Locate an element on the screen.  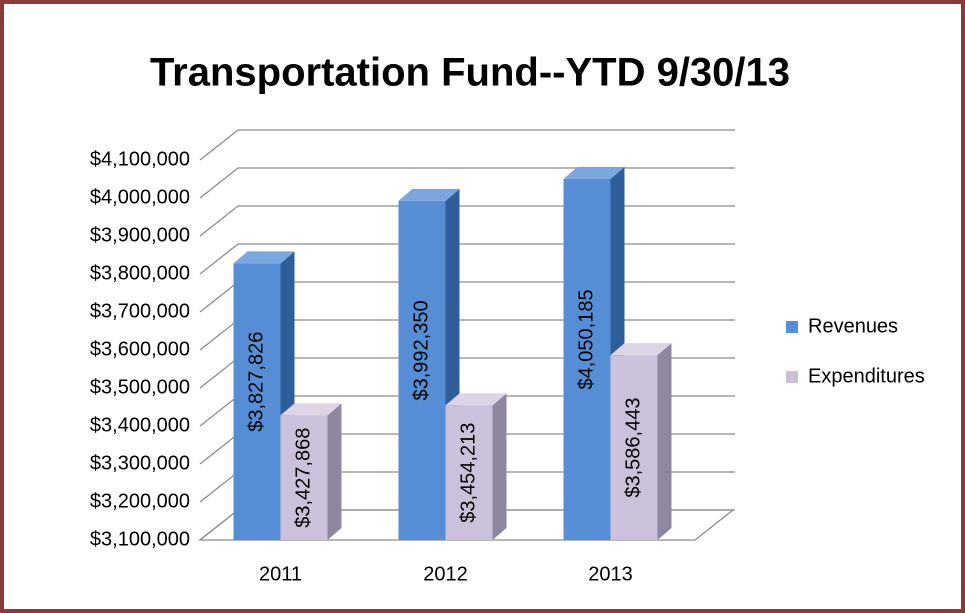
y-tick-label: $3,800,000 is located at coordinates (140, 273).